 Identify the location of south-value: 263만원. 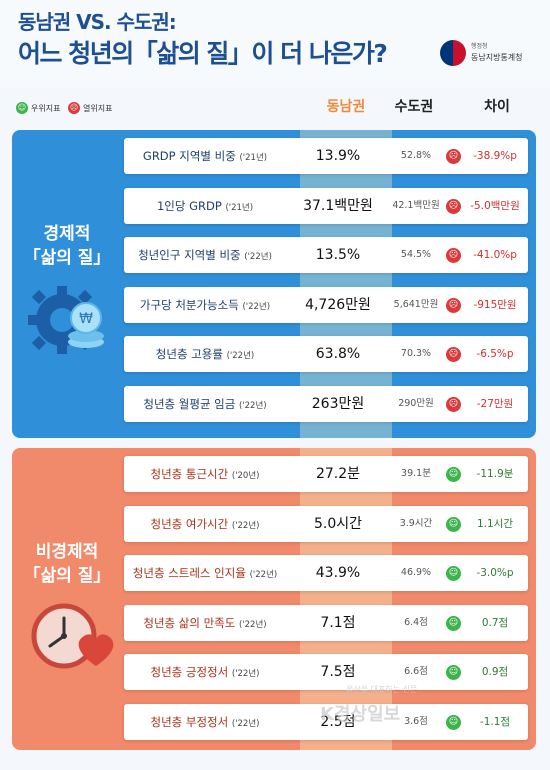
(338, 403).